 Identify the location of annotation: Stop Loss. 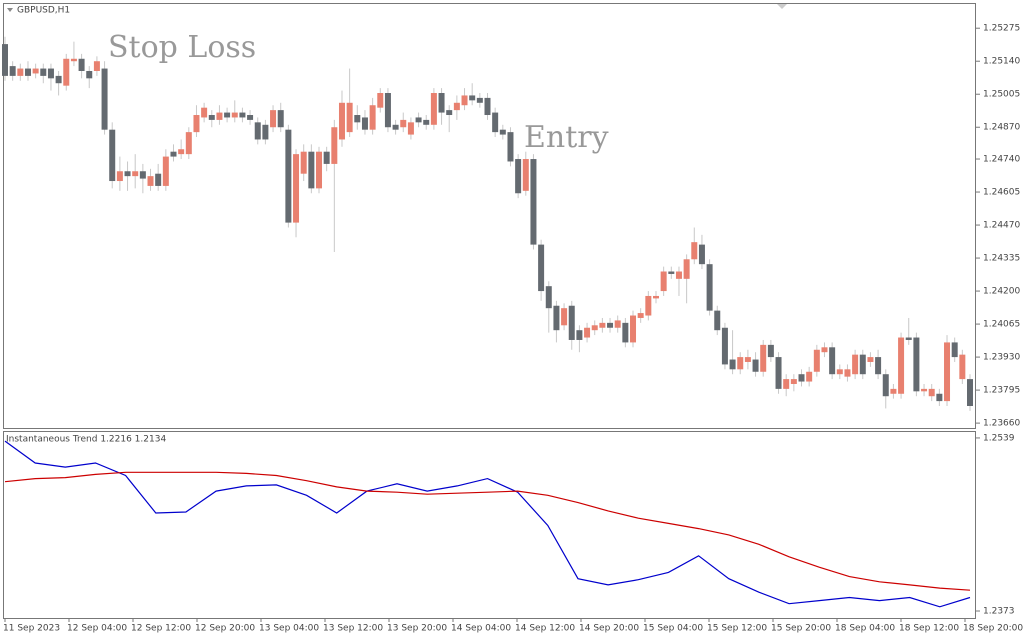
(182, 47).